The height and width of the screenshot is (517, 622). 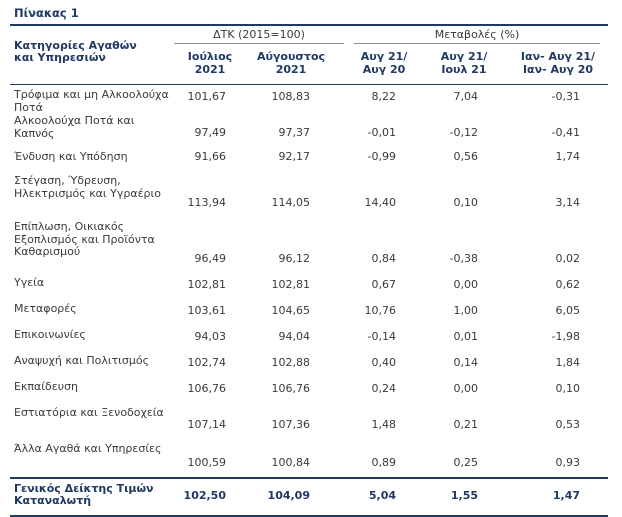 I want to click on cell-yoy: 14,40, so click(x=380, y=202).